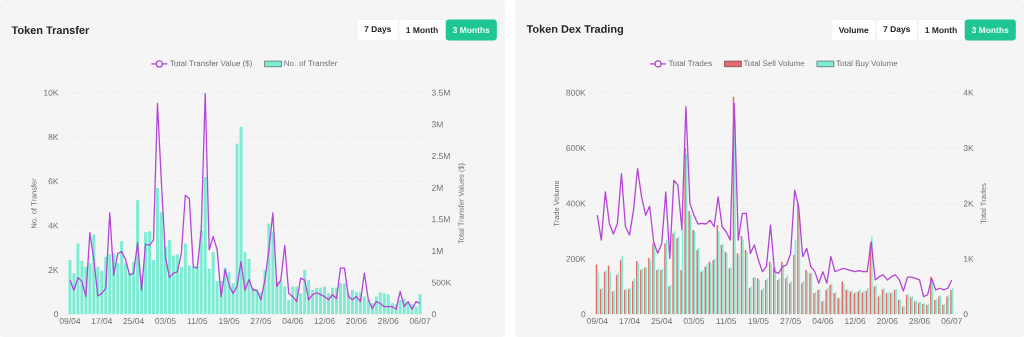 Image resolution: width=1024 pixels, height=337 pixels. What do you see at coordinates (576, 92) in the screenshot?
I see `y-tick-label: 800K` at bounding box center [576, 92].